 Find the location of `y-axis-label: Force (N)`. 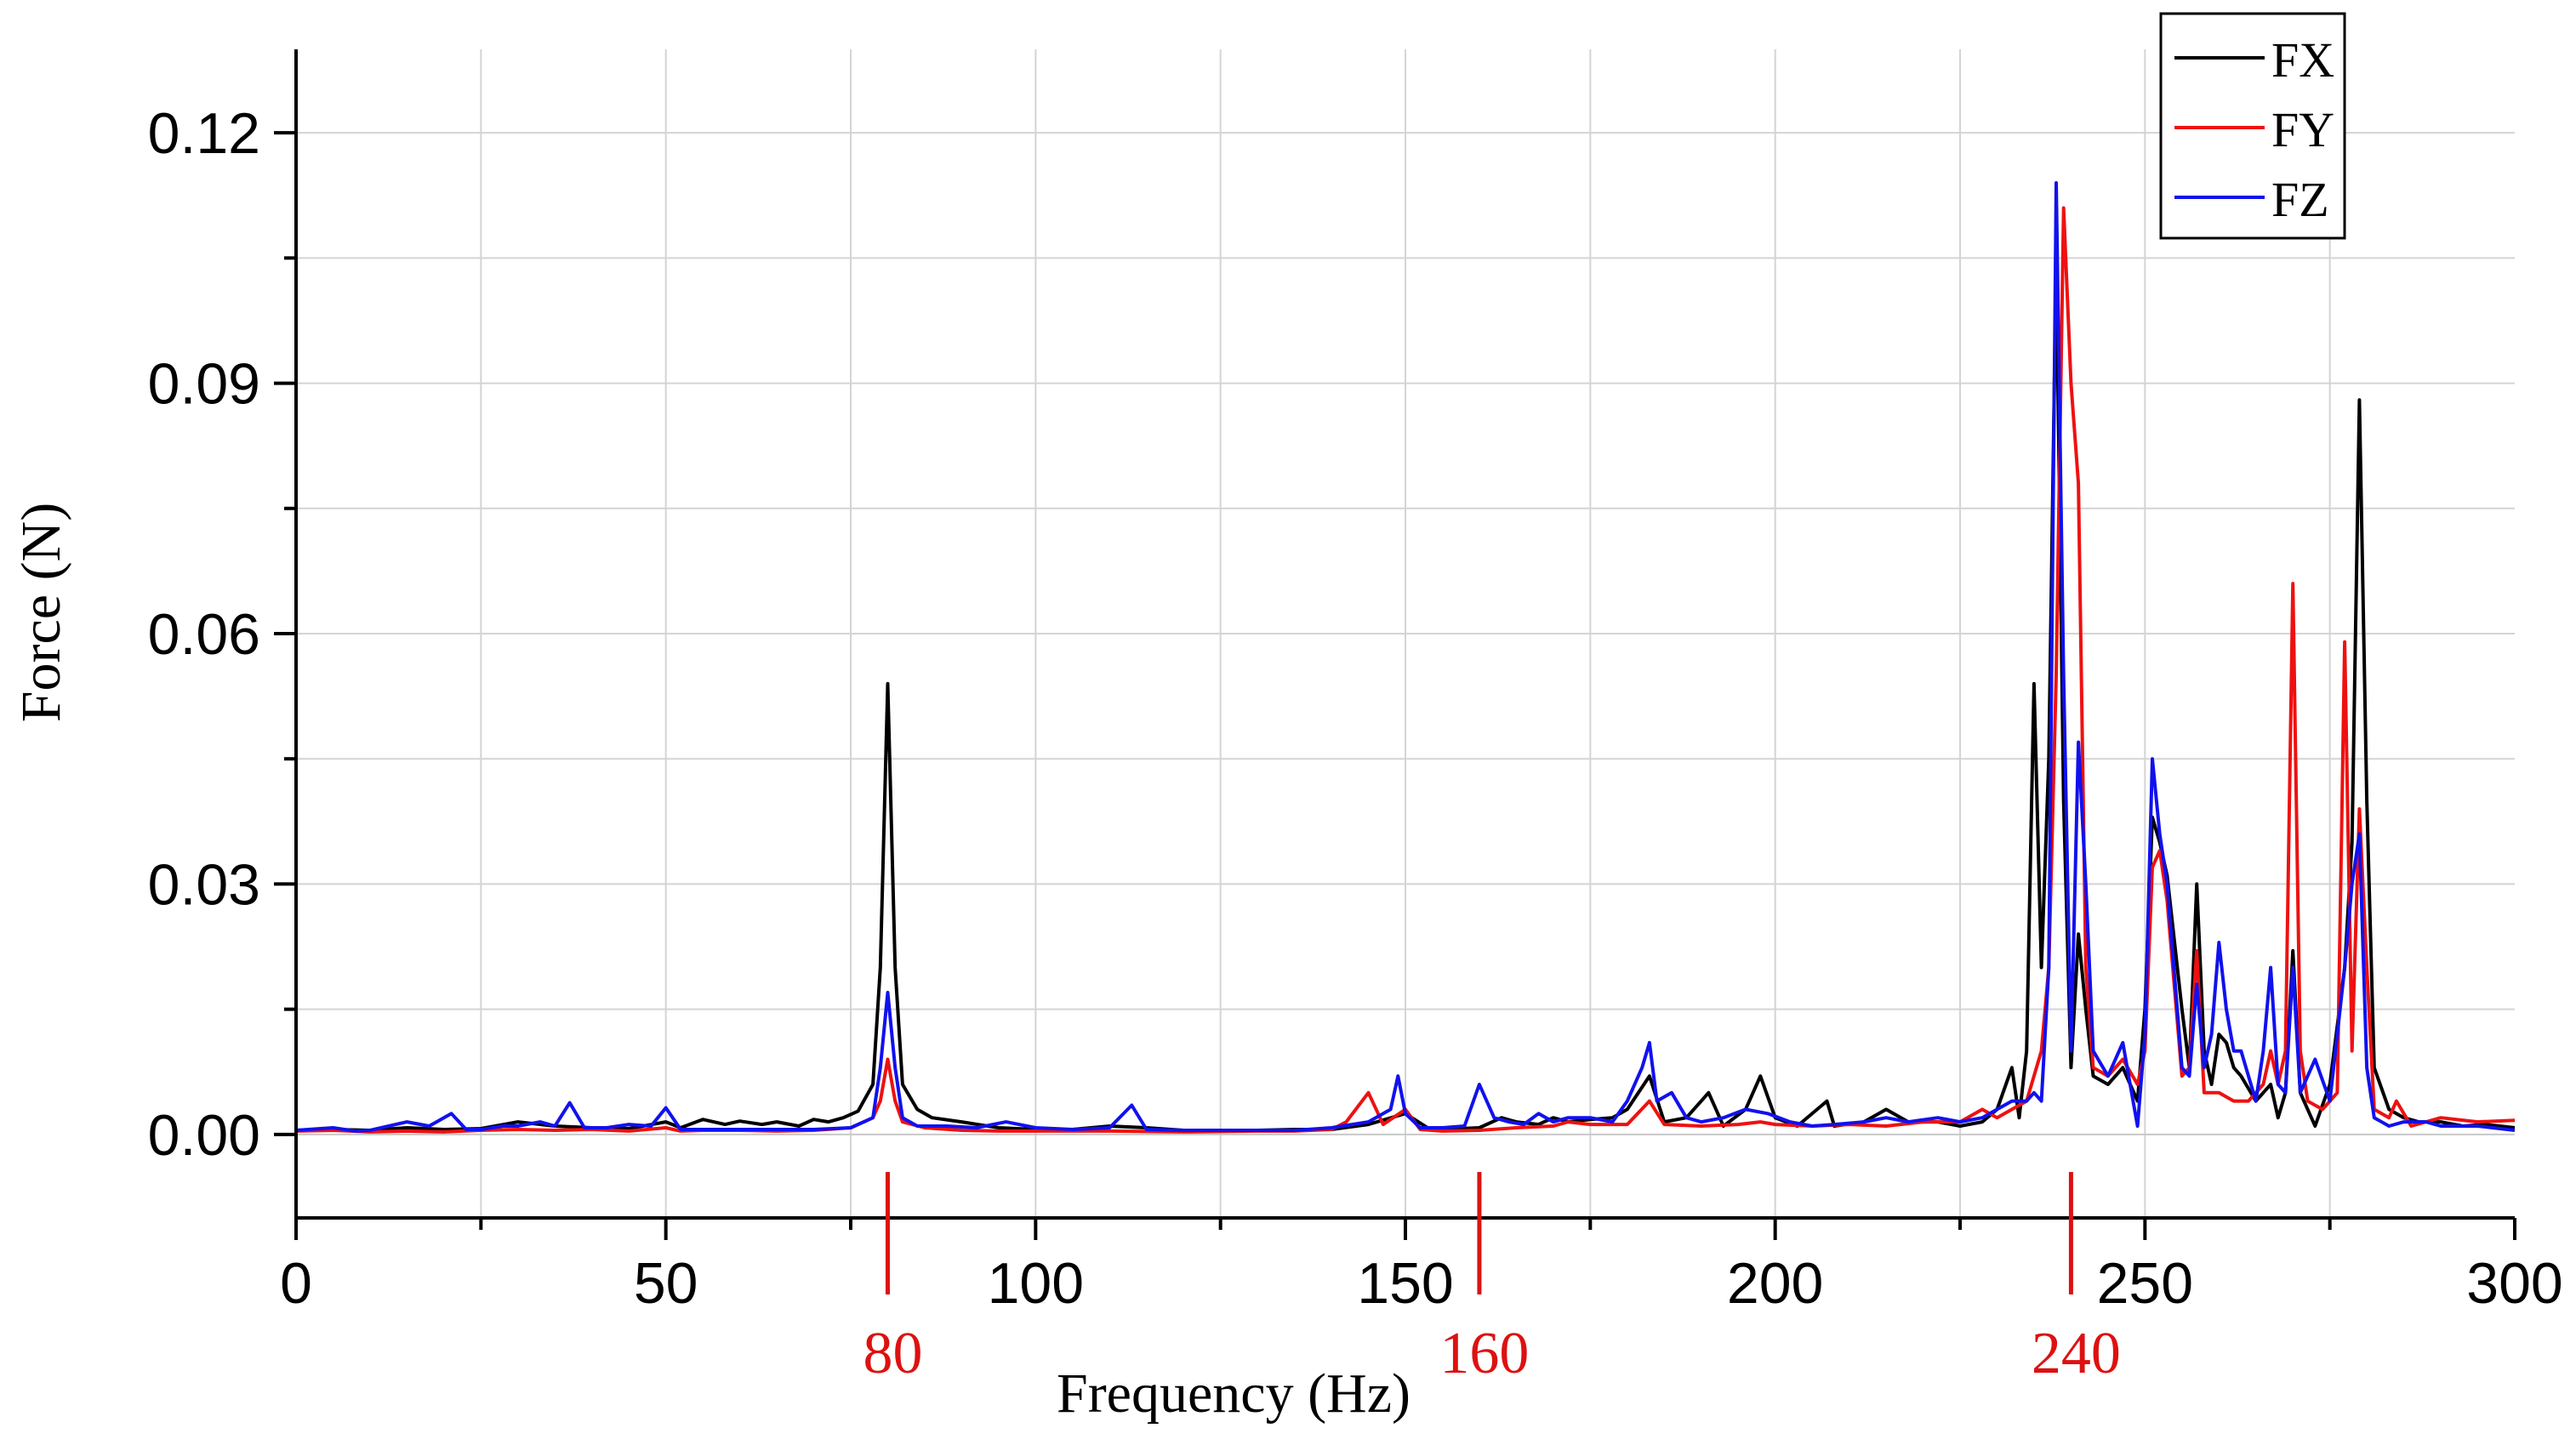

y-axis-label: Force (N) is located at coordinates (41, 612).